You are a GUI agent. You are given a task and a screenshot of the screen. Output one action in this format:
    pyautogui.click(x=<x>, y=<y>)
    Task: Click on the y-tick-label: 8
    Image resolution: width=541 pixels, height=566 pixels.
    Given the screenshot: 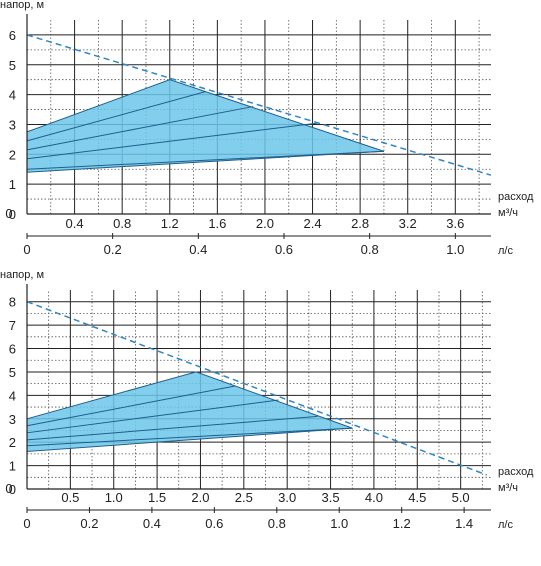 What is the action you would take?
    pyautogui.click(x=12, y=302)
    